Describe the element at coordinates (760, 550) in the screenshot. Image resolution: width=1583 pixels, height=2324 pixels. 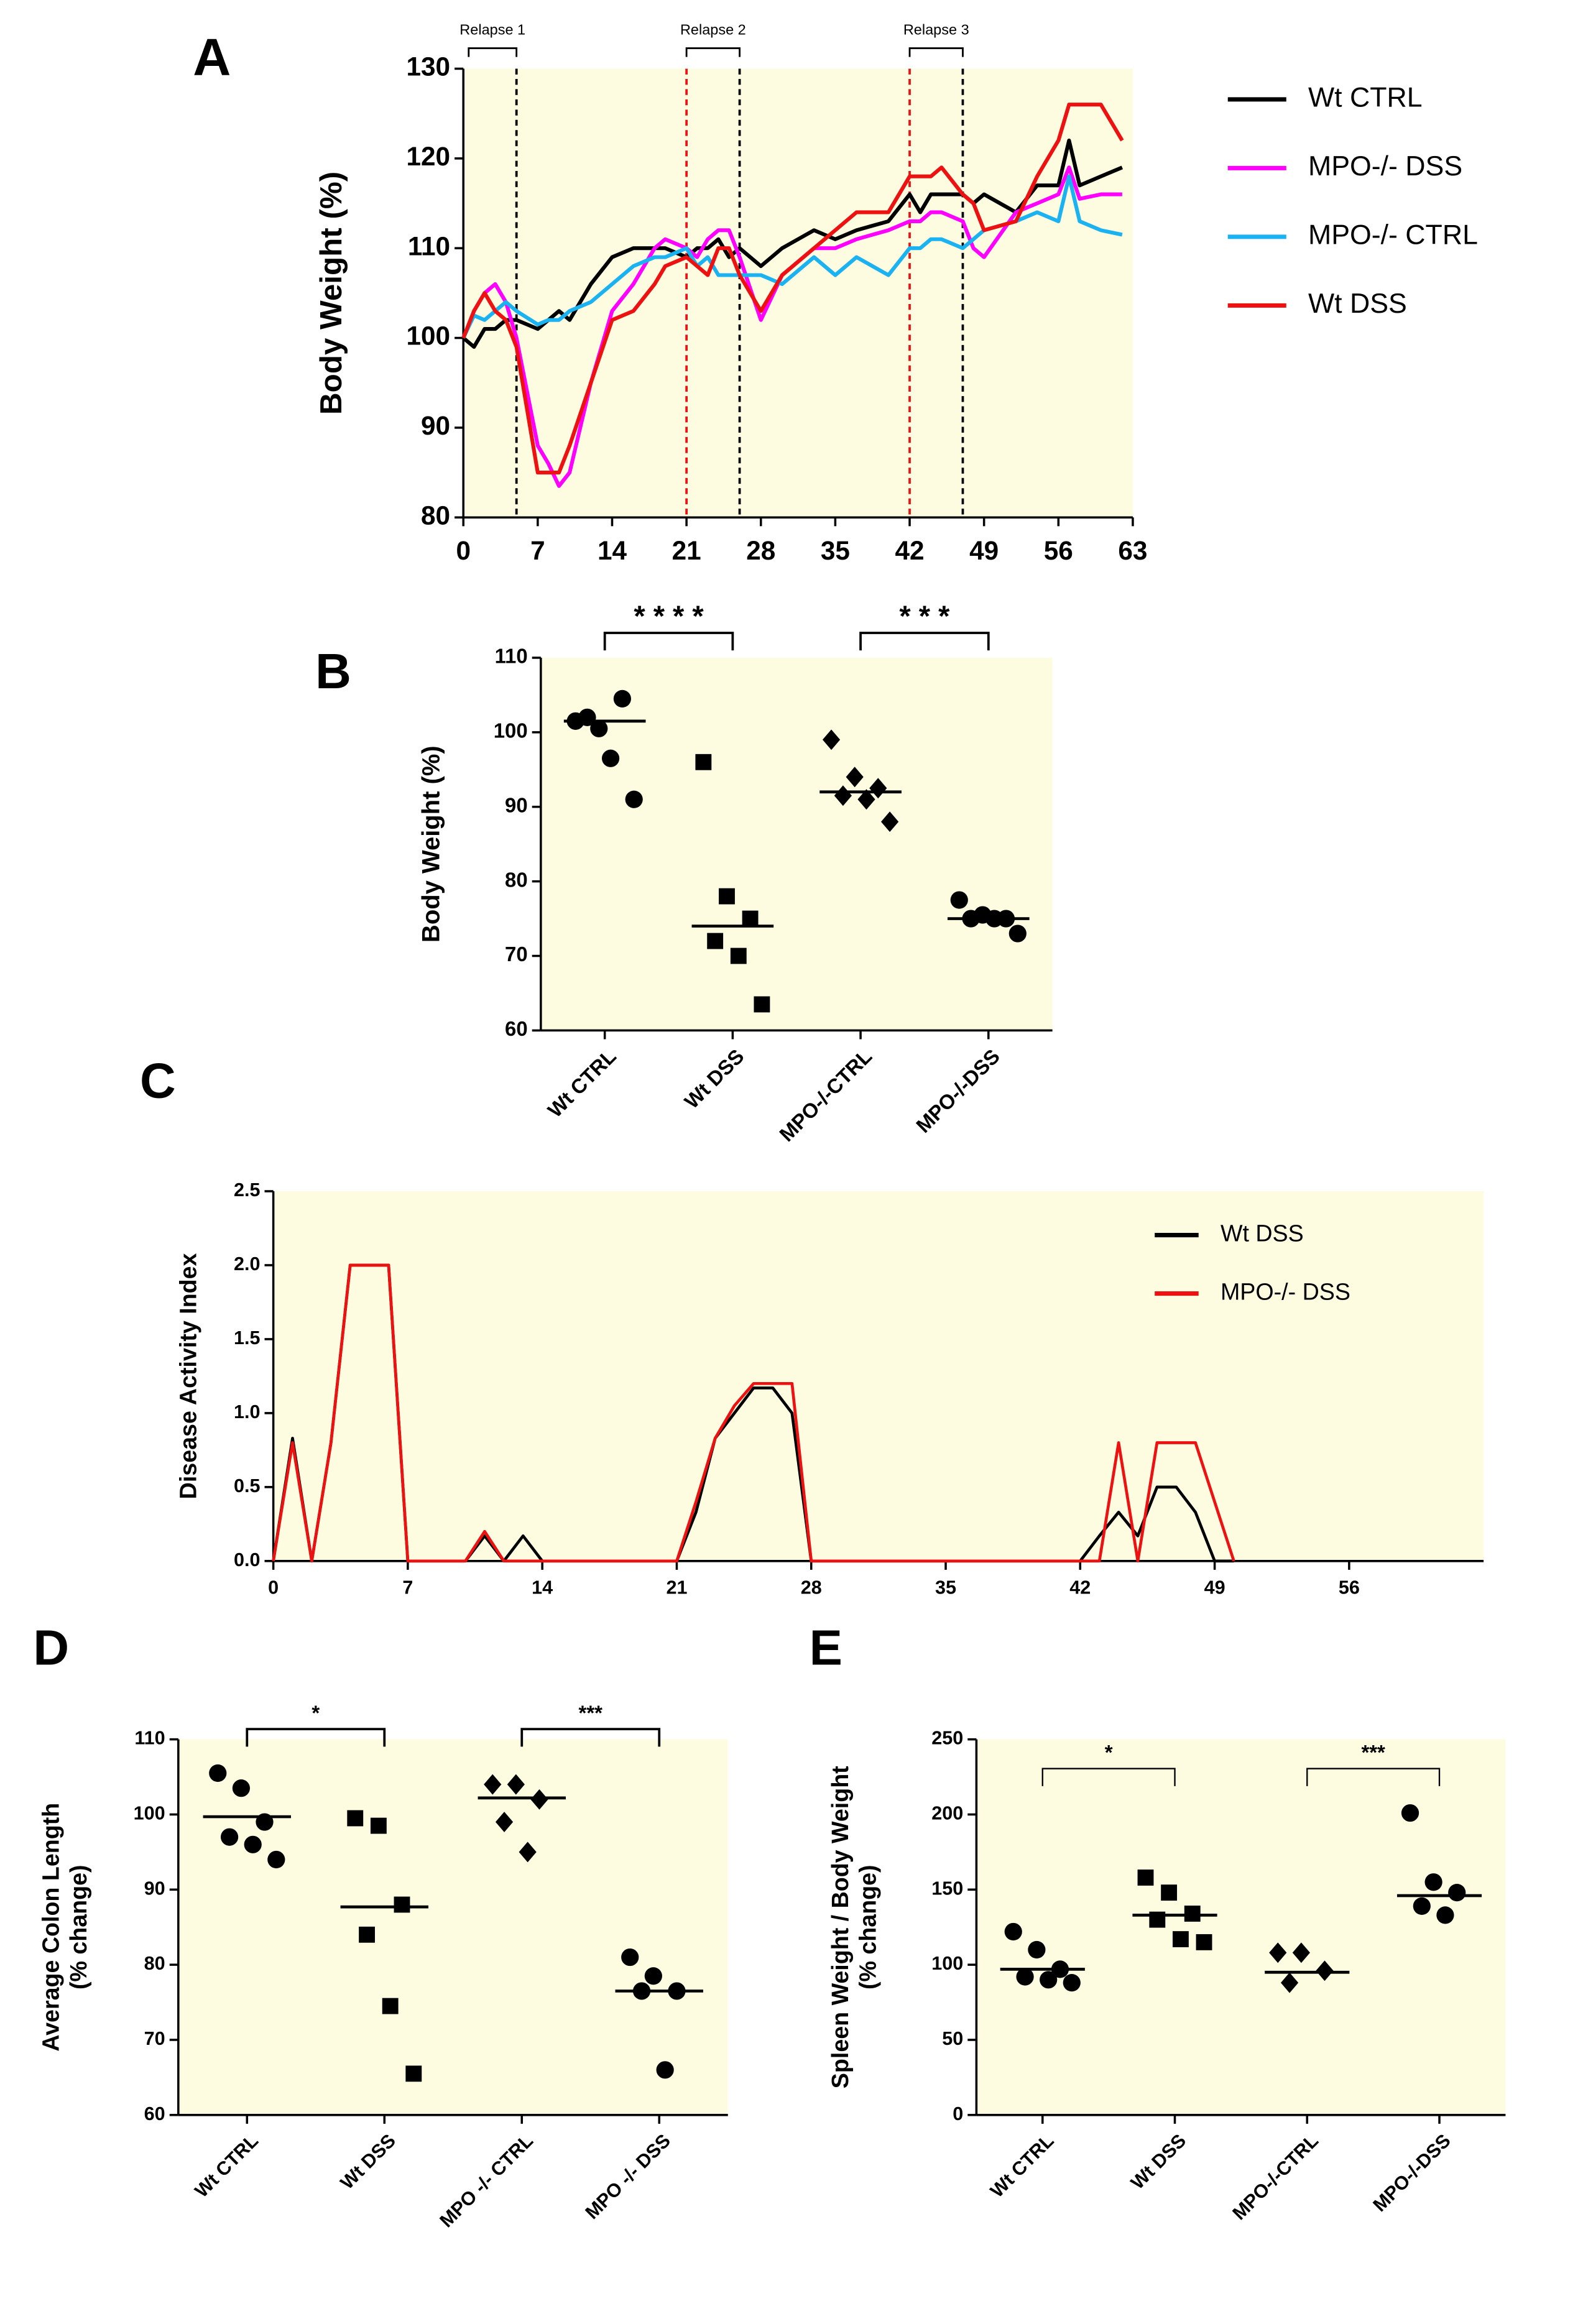
I see `x-tick-label: 28` at that location.